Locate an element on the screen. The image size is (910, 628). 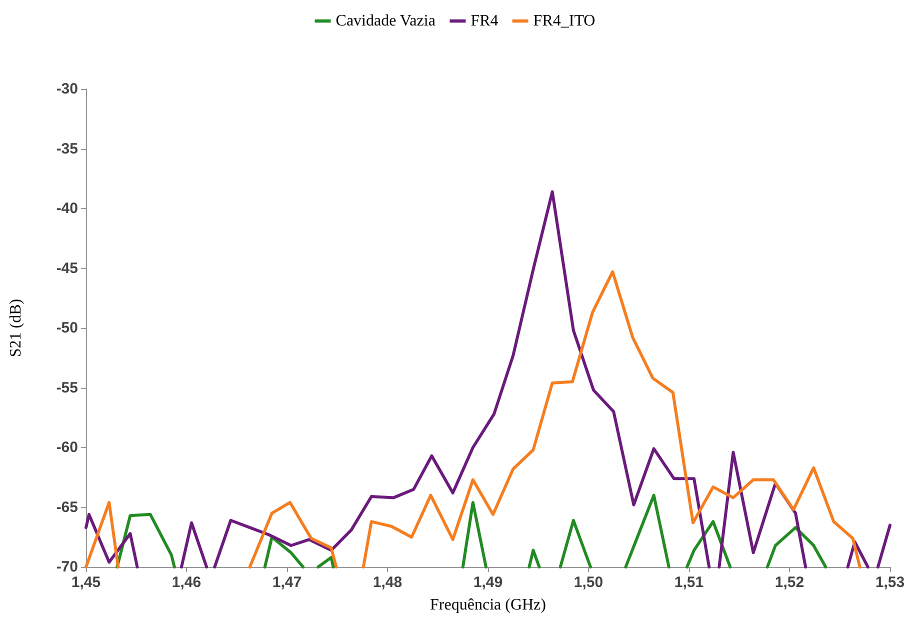
y-tick-label: -70 is located at coordinates (67, 567).